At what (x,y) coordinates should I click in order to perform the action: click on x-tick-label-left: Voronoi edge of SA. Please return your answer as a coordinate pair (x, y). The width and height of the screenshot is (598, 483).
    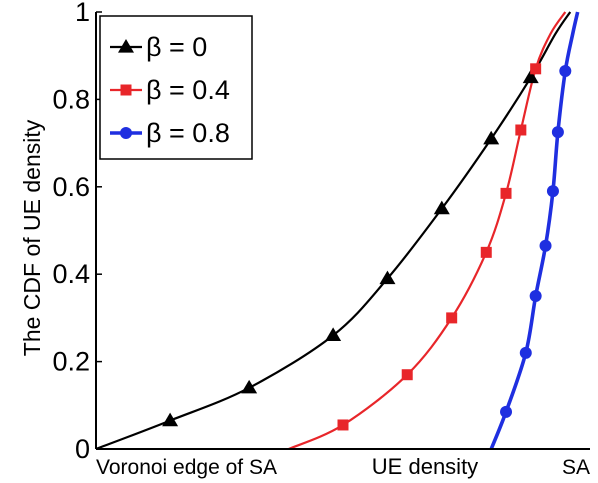
    Looking at the image, I should click on (186, 467).